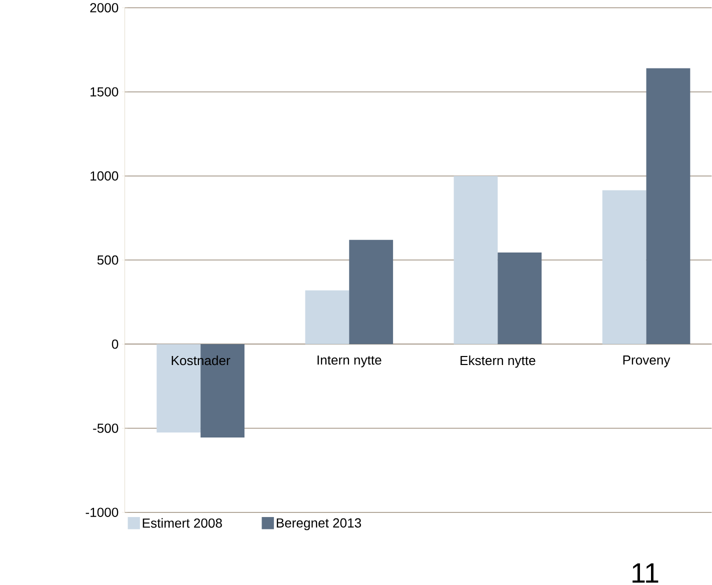 The height and width of the screenshot is (585, 712). Describe the element at coordinates (498, 362) in the screenshot. I see `x-tick-label: Ekstern nytte` at that location.